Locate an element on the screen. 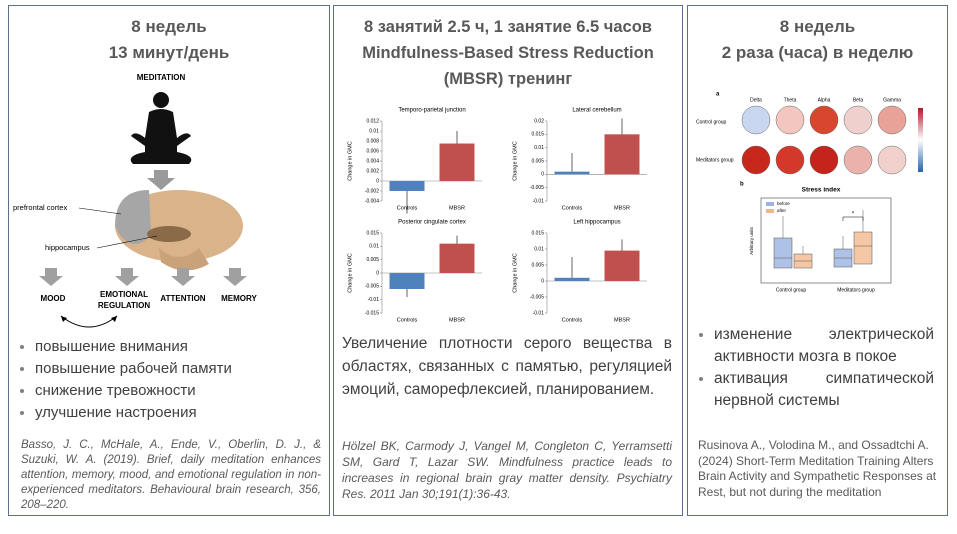 The height and width of the screenshot is (534, 957). arrows is located at coordinates (143, 277).